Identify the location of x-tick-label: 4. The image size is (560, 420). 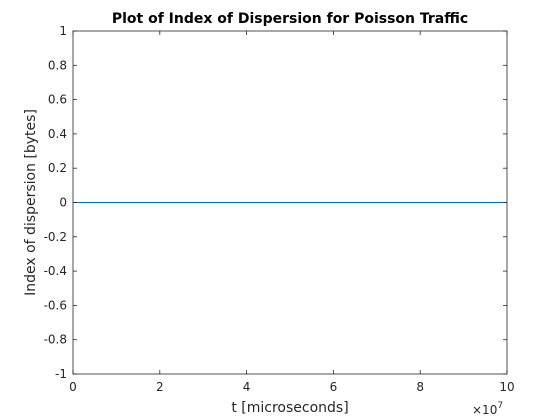
(247, 387).